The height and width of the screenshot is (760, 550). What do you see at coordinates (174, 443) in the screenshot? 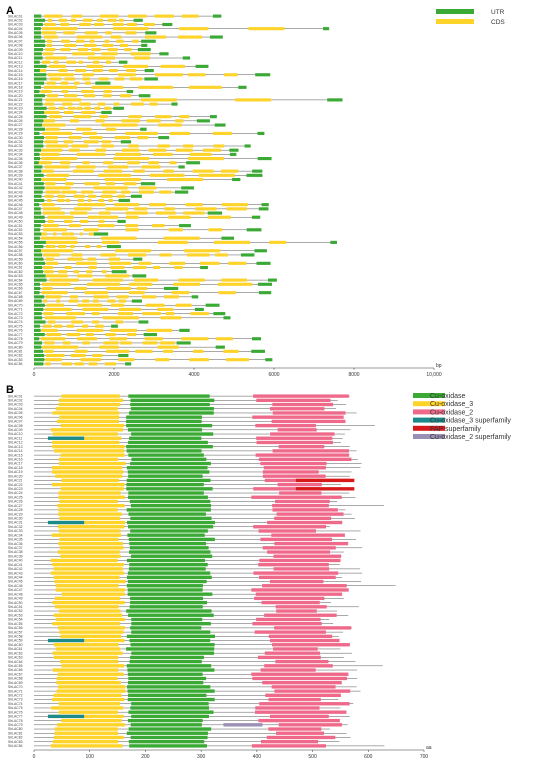
I see `protein-row: SlrLAC12` at bounding box center [174, 443].